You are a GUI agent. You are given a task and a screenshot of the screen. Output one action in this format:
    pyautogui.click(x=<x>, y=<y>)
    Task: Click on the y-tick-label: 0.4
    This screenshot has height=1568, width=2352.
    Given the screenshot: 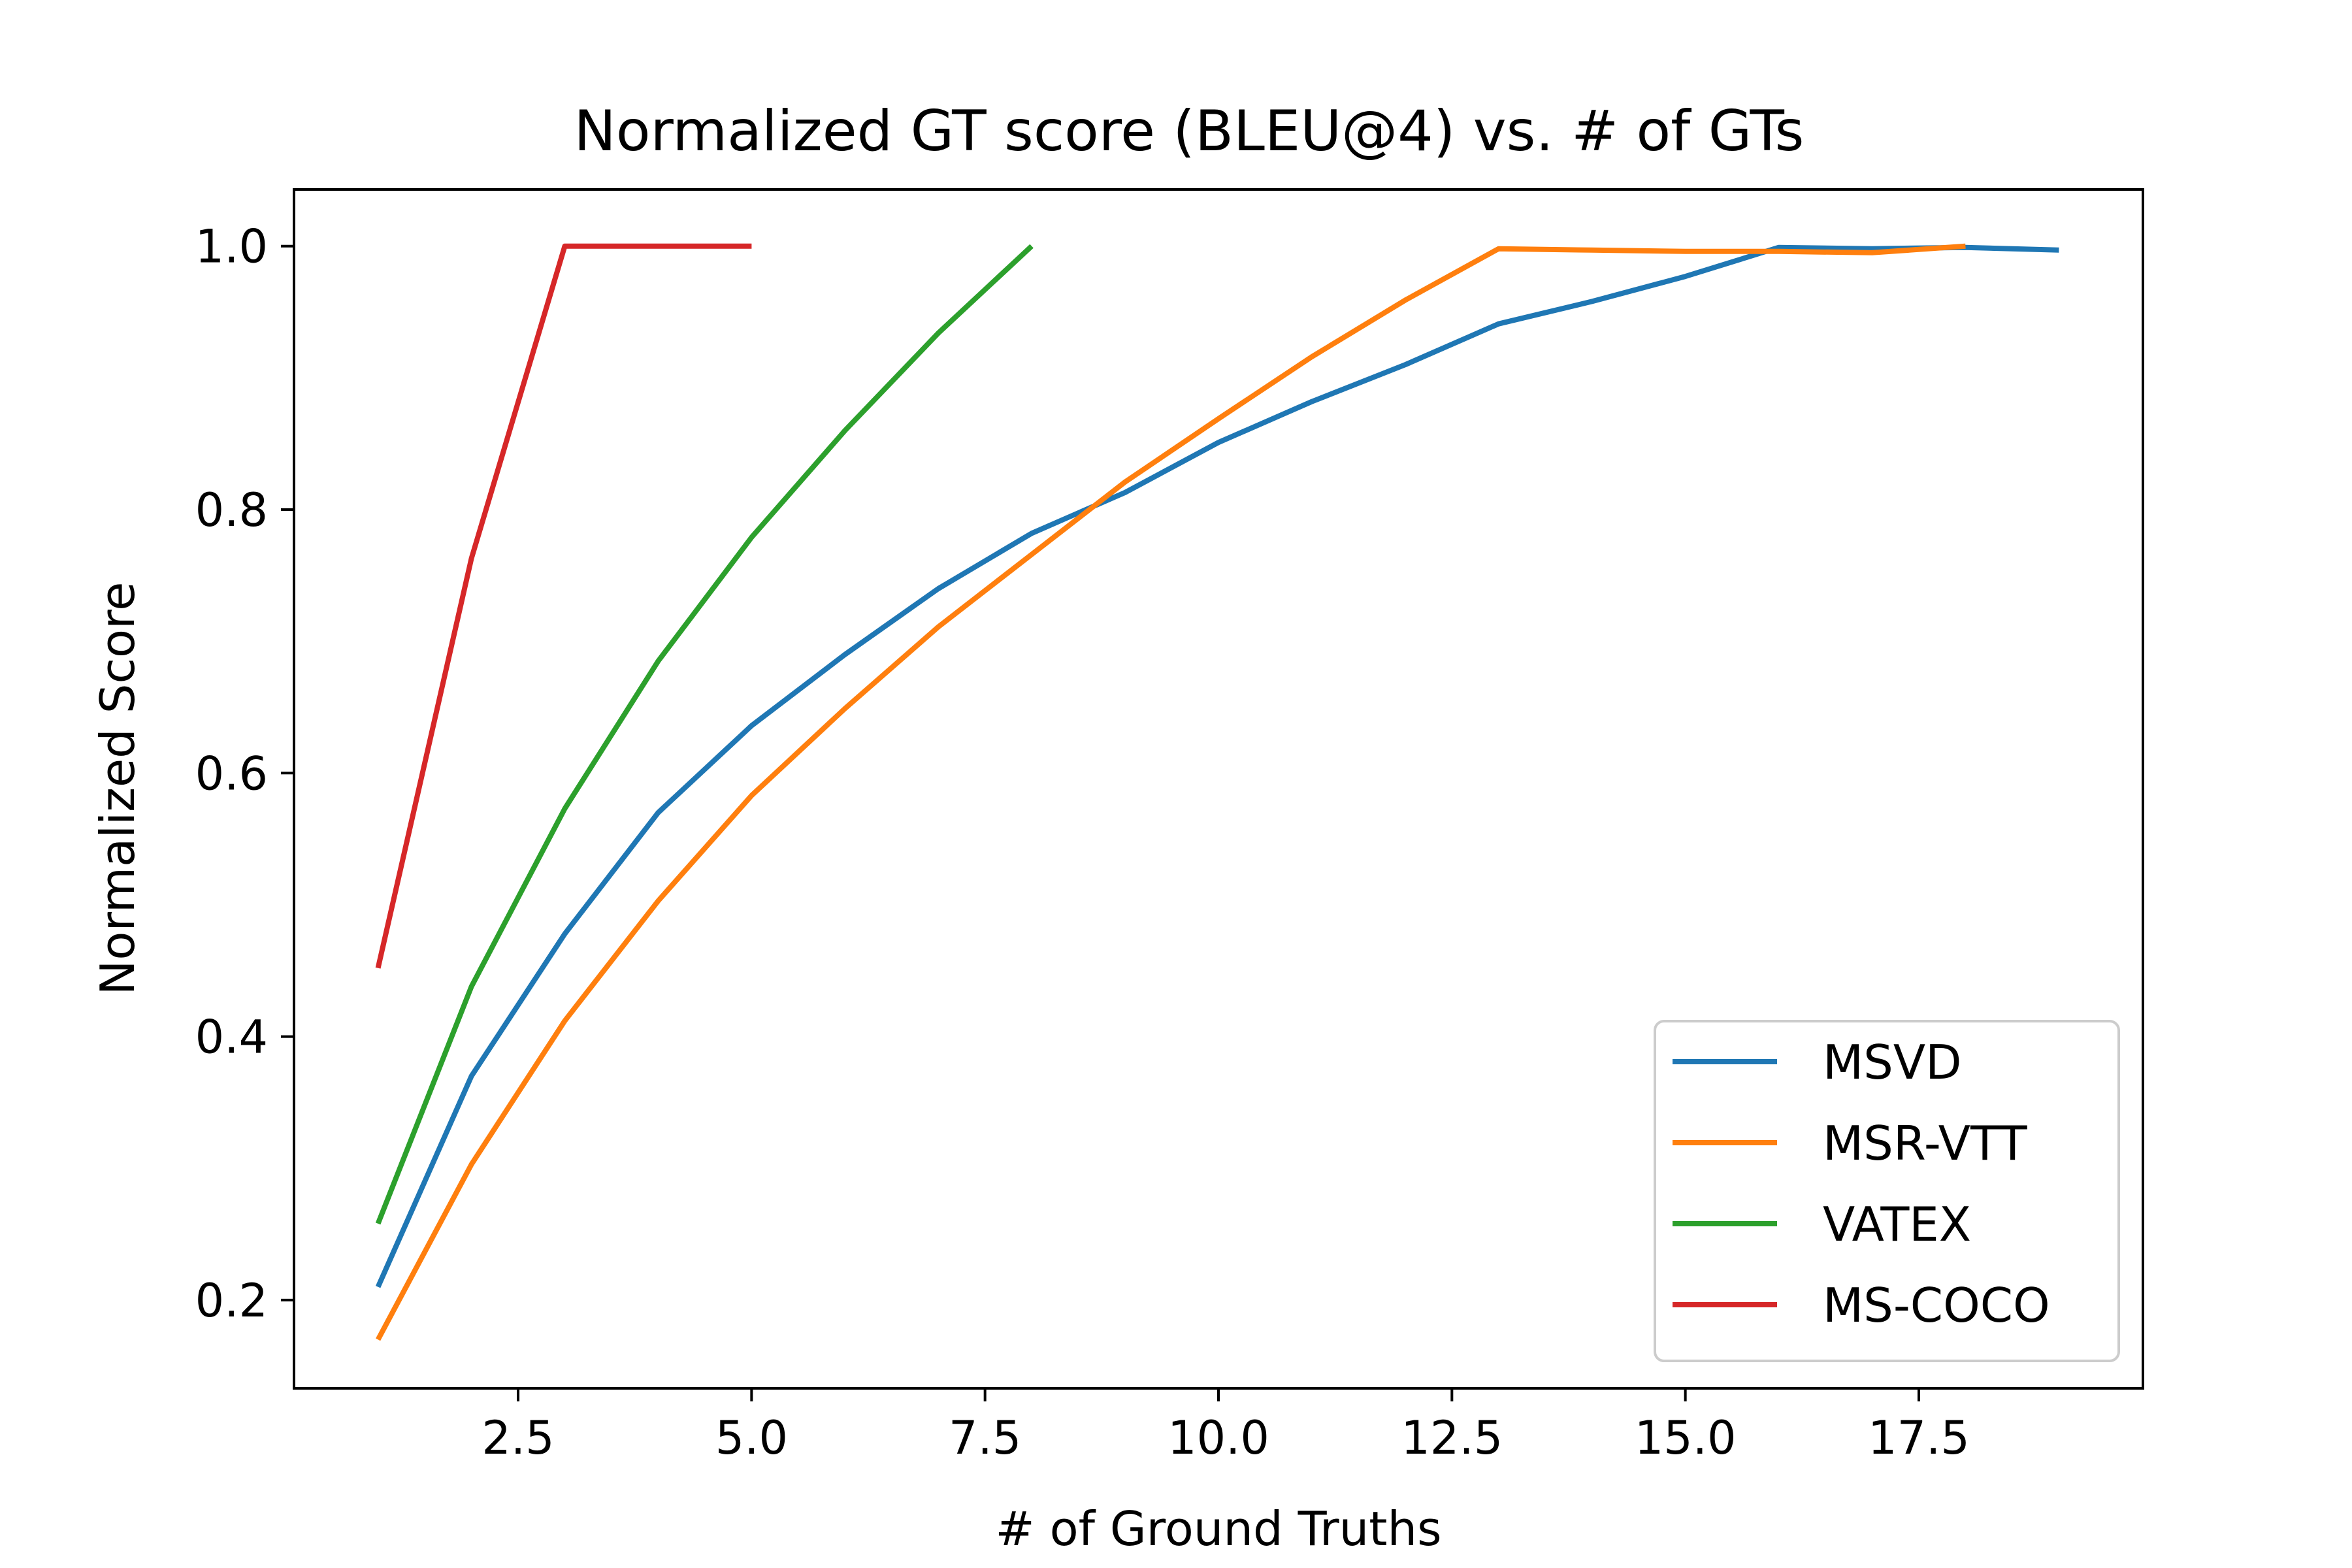 What is the action you would take?
    pyautogui.click(x=231, y=1037)
    